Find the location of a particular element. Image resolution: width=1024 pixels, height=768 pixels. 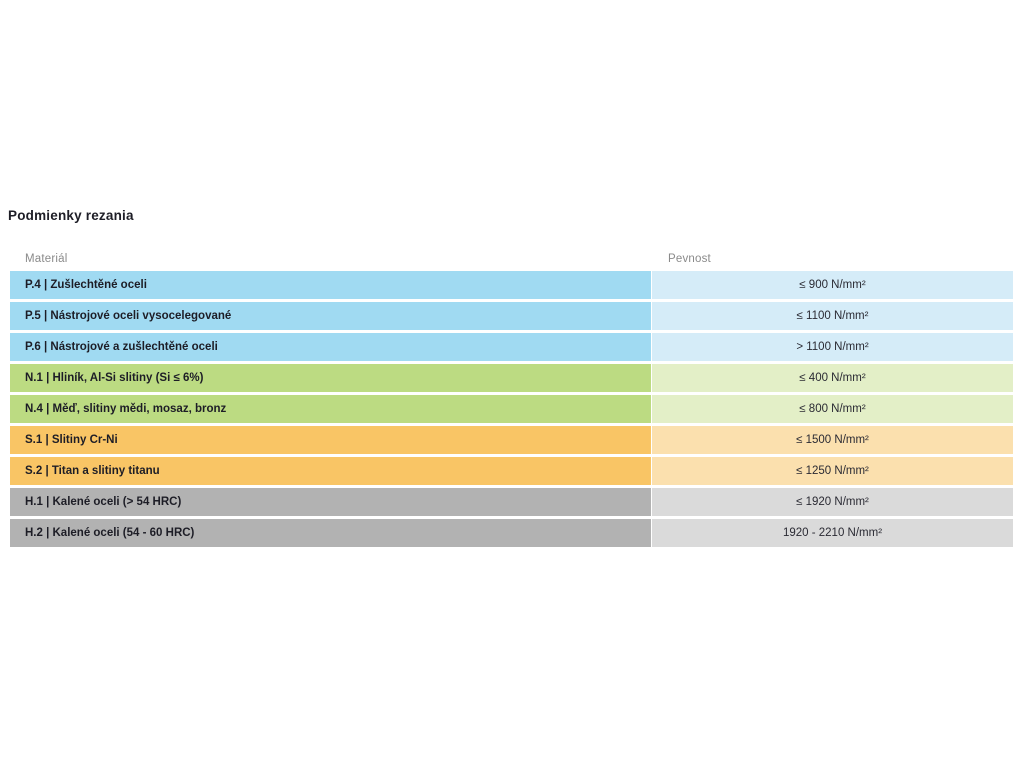

strength-cell: ≤ 1500 N/mm² is located at coordinates (832, 440).